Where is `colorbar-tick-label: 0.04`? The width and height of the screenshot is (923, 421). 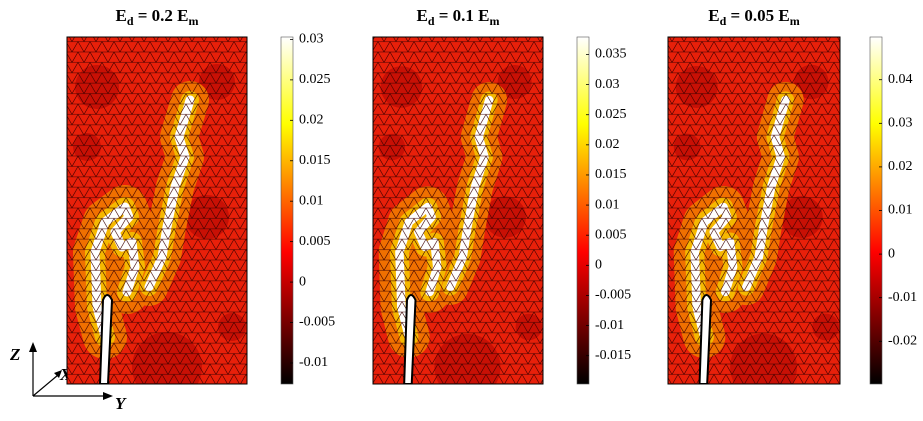
colorbar-tick-label: 0.04 is located at coordinates (900, 79).